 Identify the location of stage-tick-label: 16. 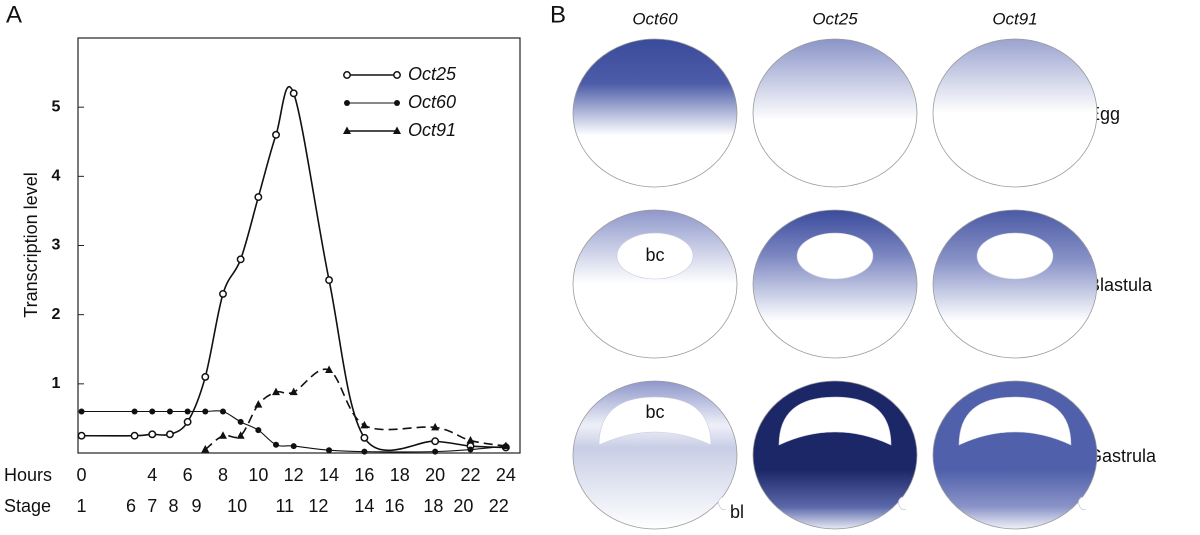
(394, 506).